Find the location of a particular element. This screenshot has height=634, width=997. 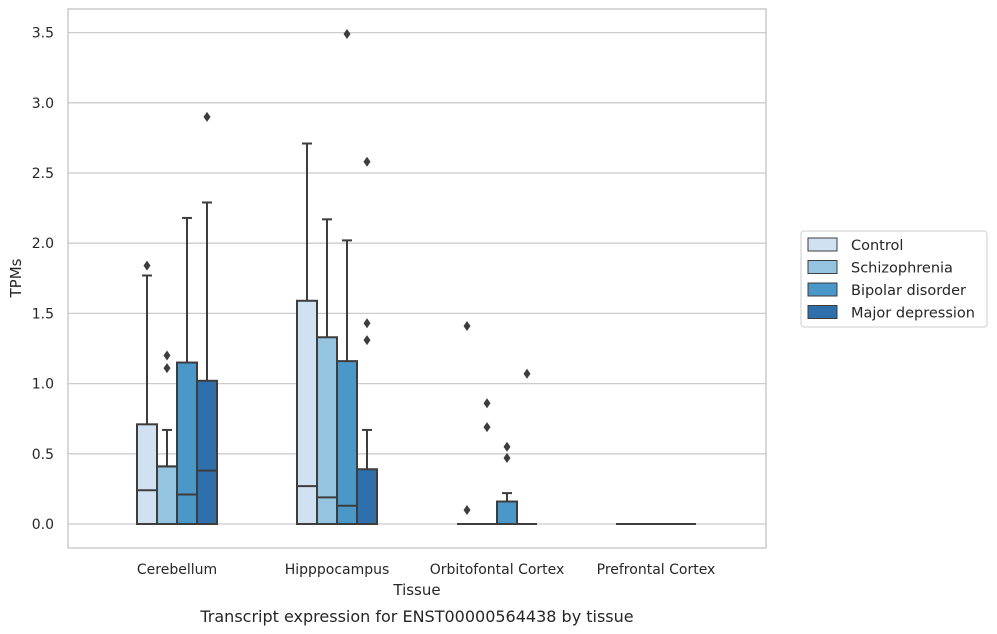

legend-frame is located at coordinates (894, 279).